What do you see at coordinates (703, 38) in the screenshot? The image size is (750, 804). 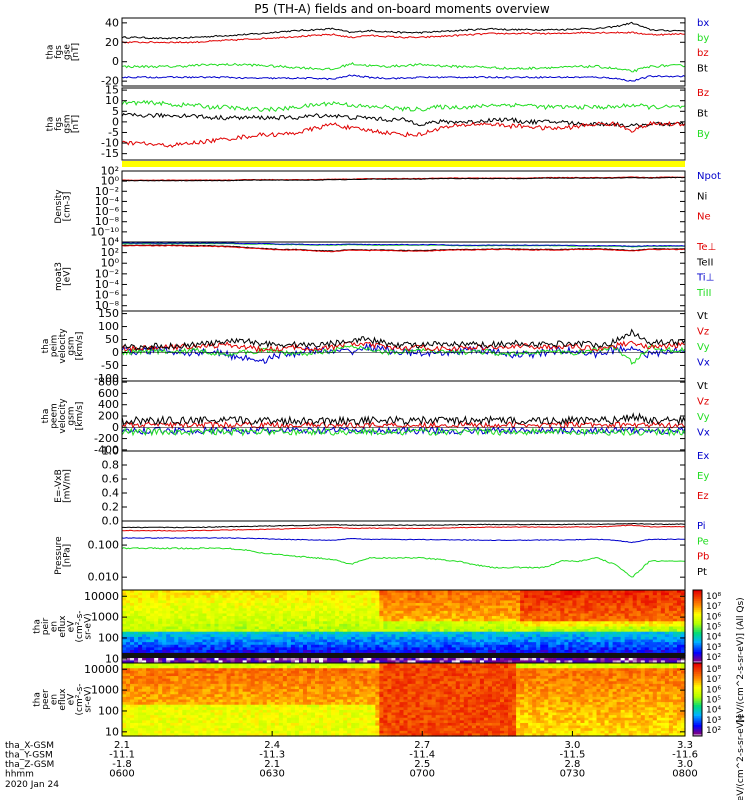 I see `legend-by: by` at bounding box center [703, 38].